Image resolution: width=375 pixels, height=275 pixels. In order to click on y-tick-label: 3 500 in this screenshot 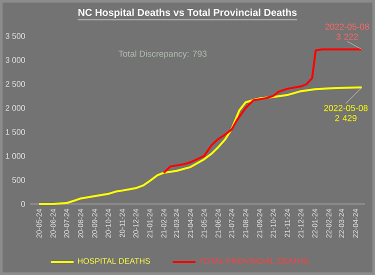, I will do `click(15, 36)`.